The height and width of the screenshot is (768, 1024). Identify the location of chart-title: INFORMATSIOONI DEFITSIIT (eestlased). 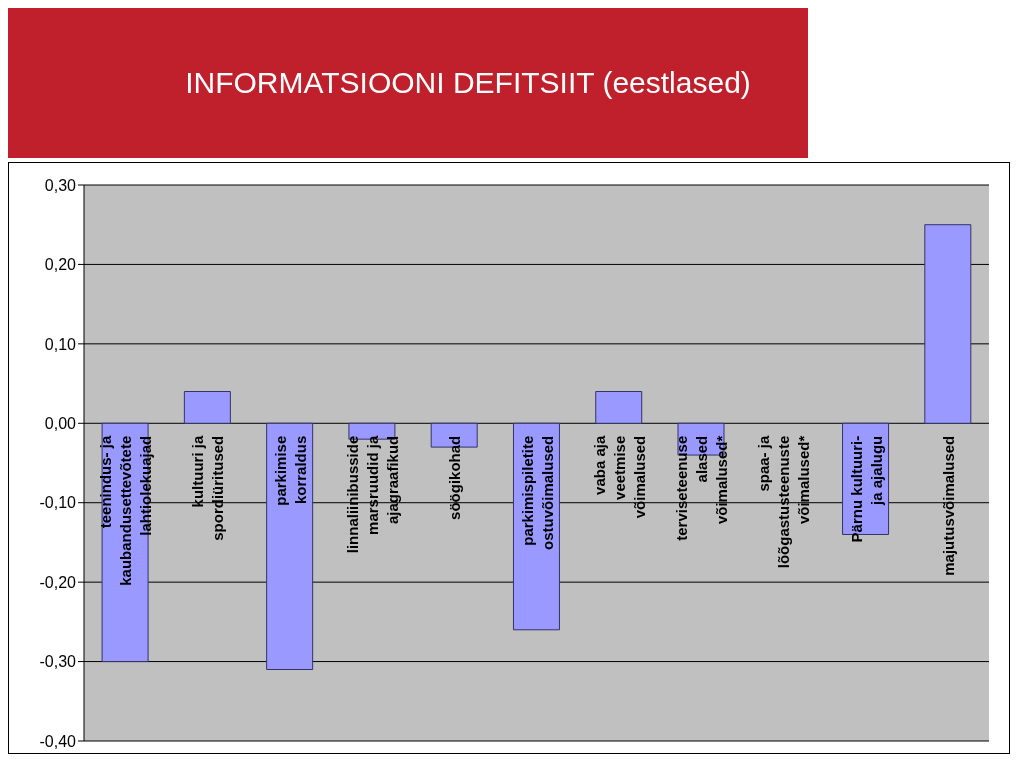
(468, 83).